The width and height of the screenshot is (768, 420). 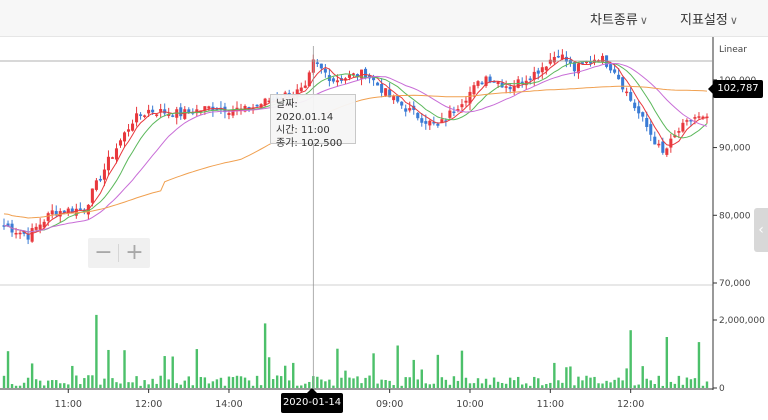 I want to click on x-tick-label: 12:00, so click(x=148, y=404).